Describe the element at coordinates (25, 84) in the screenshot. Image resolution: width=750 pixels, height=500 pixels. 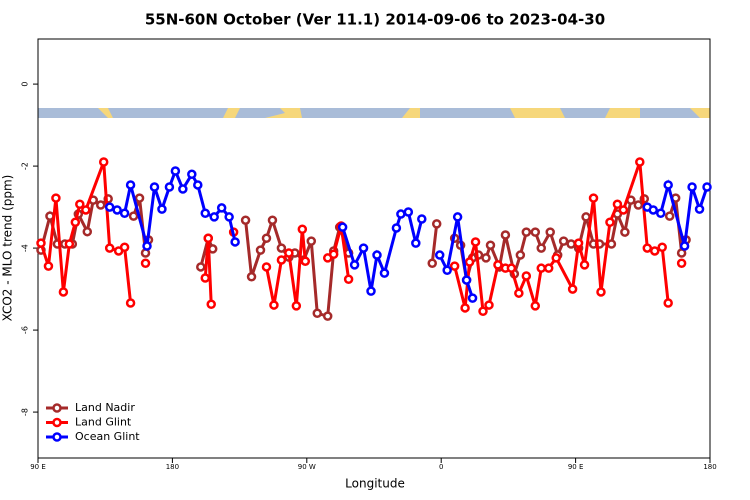
I see `y-tick-label: 0` at that location.